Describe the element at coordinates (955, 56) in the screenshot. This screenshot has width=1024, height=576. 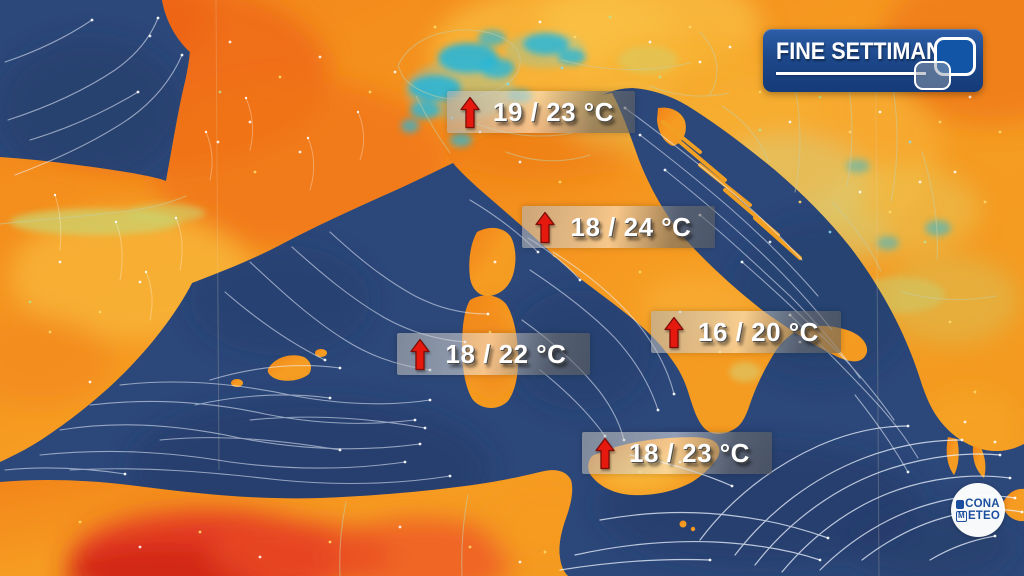
I see `banner-panels-icon` at that location.